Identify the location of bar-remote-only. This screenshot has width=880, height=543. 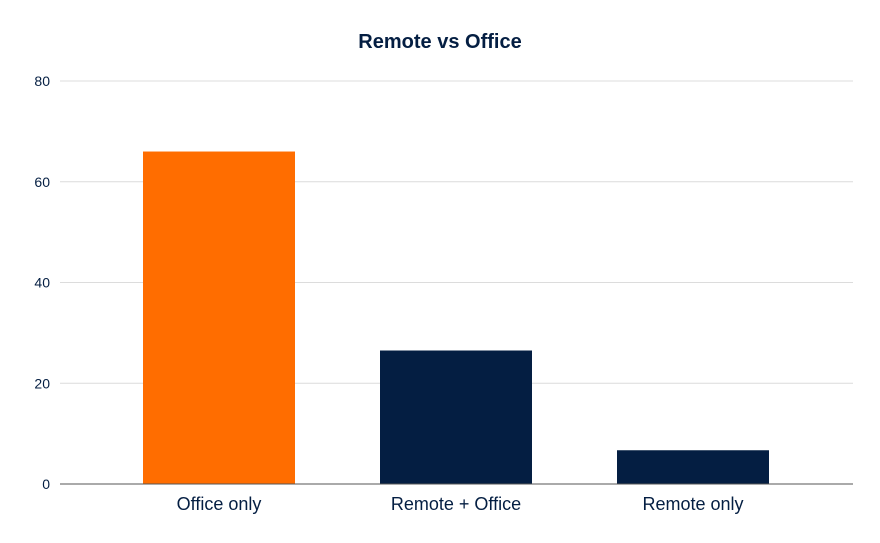
(693, 467).